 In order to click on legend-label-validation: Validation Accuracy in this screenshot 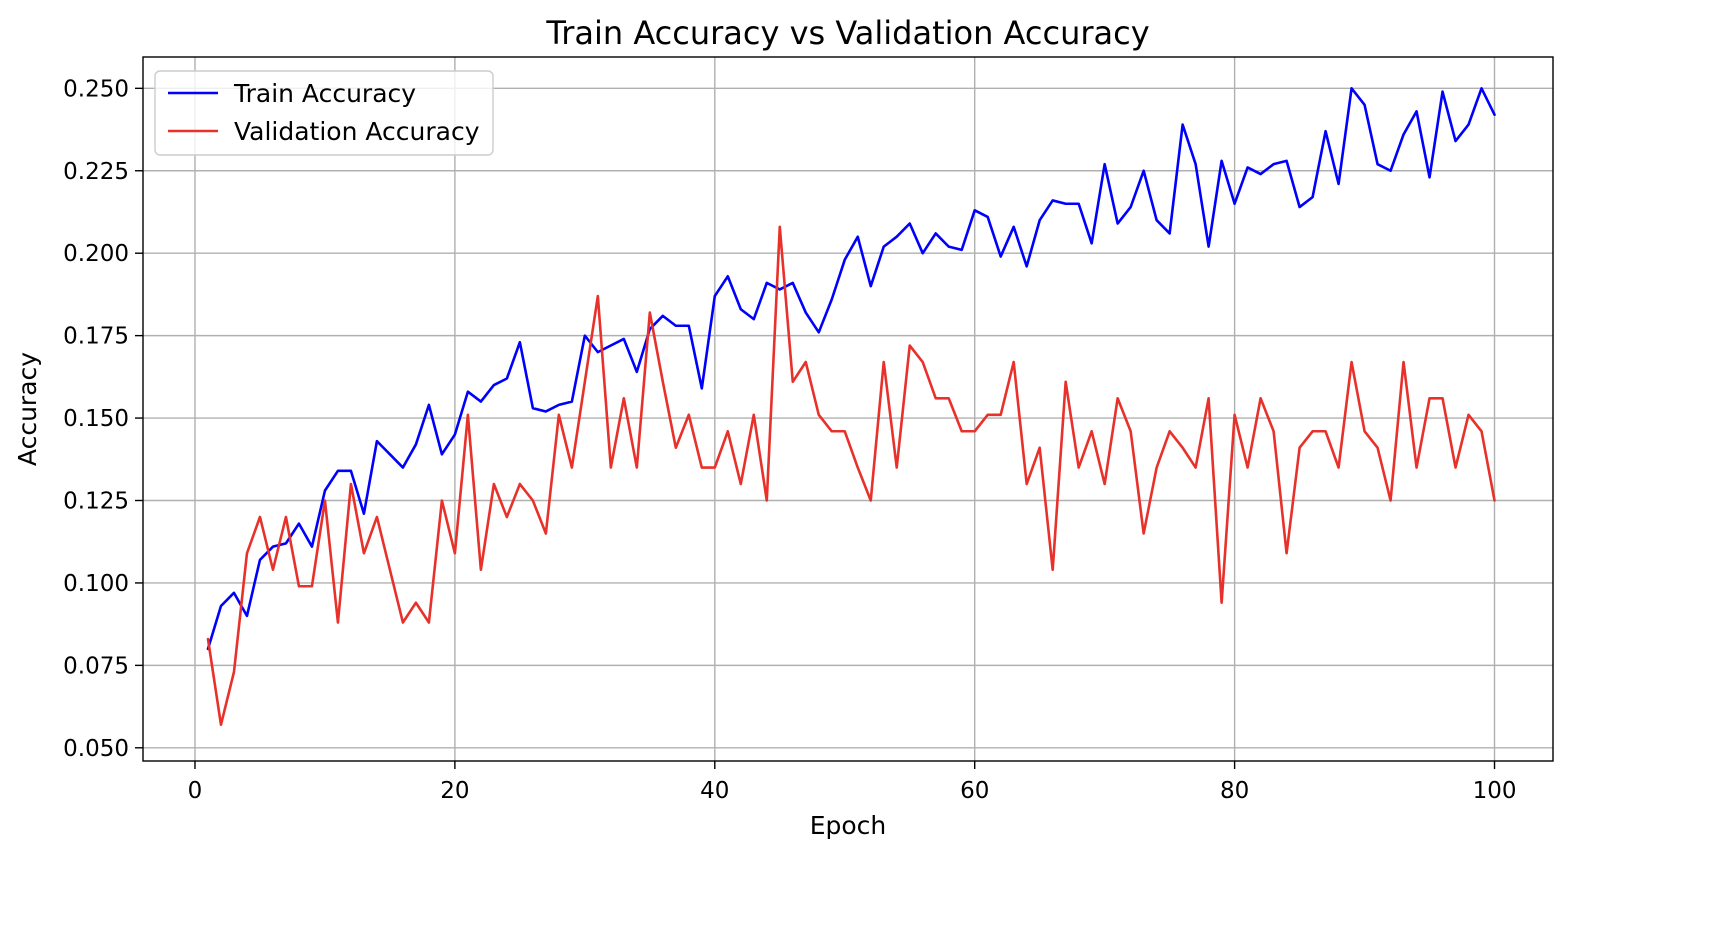, I will do `click(357, 131)`.